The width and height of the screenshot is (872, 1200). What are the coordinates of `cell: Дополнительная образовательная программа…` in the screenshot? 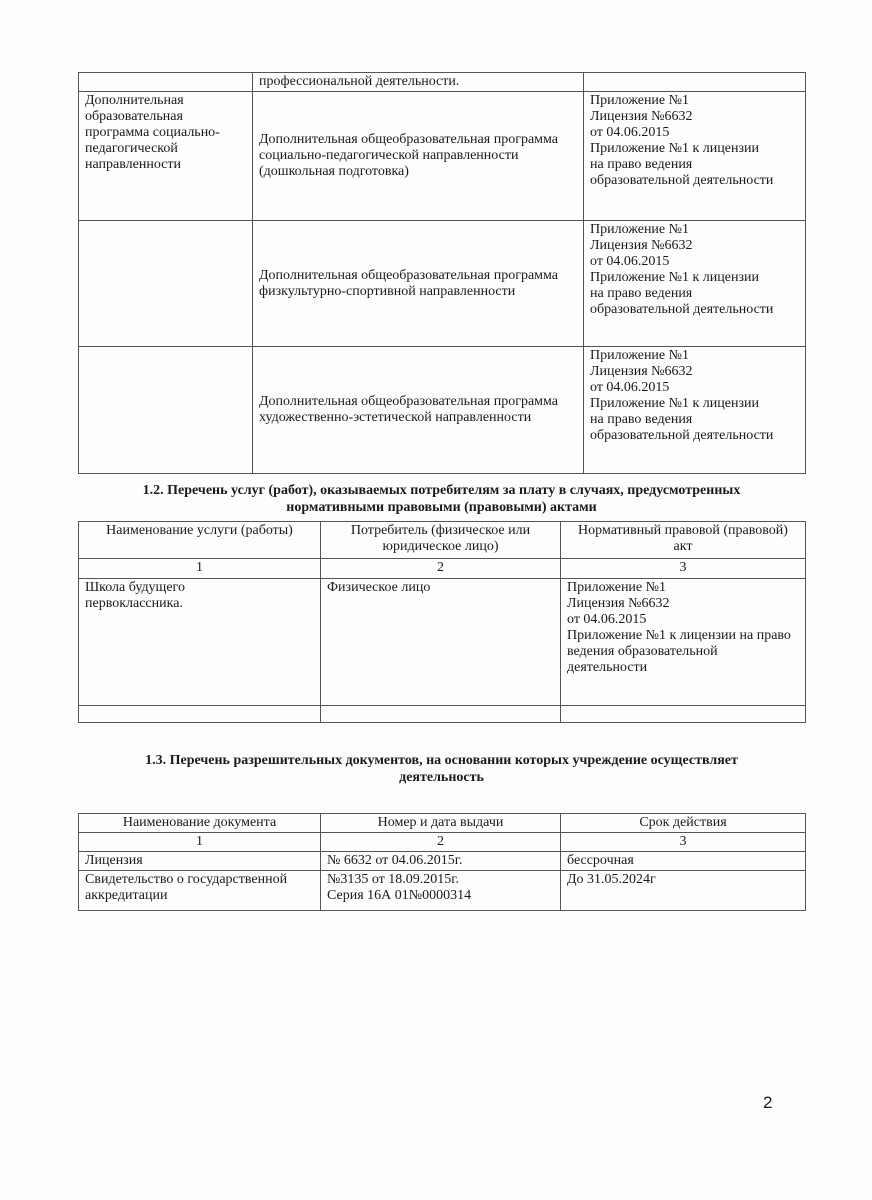 It's located at (165, 156).